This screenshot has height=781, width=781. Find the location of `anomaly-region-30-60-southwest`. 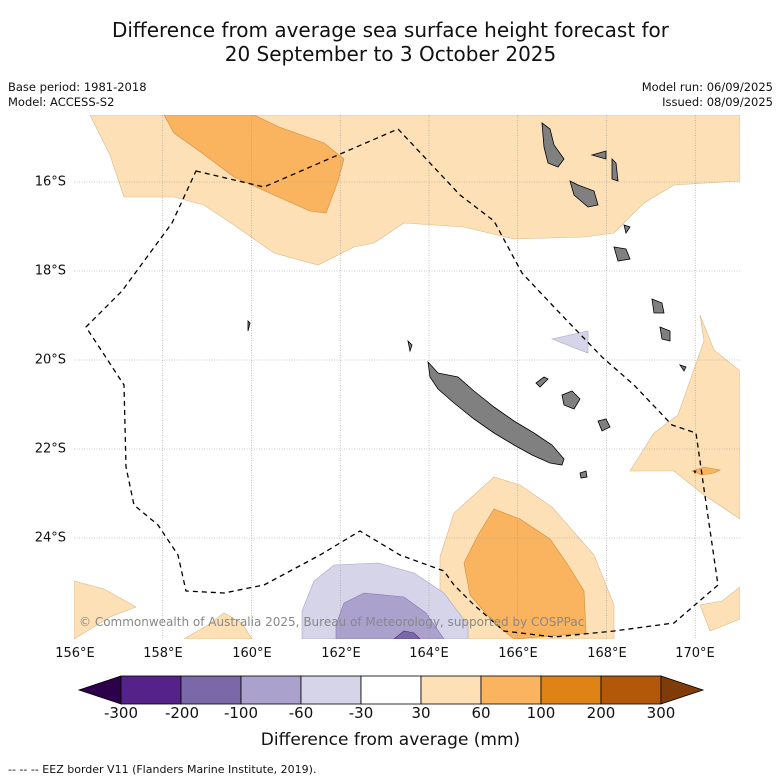

anomaly-region-30-60-southwest is located at coordinates (105, 609).